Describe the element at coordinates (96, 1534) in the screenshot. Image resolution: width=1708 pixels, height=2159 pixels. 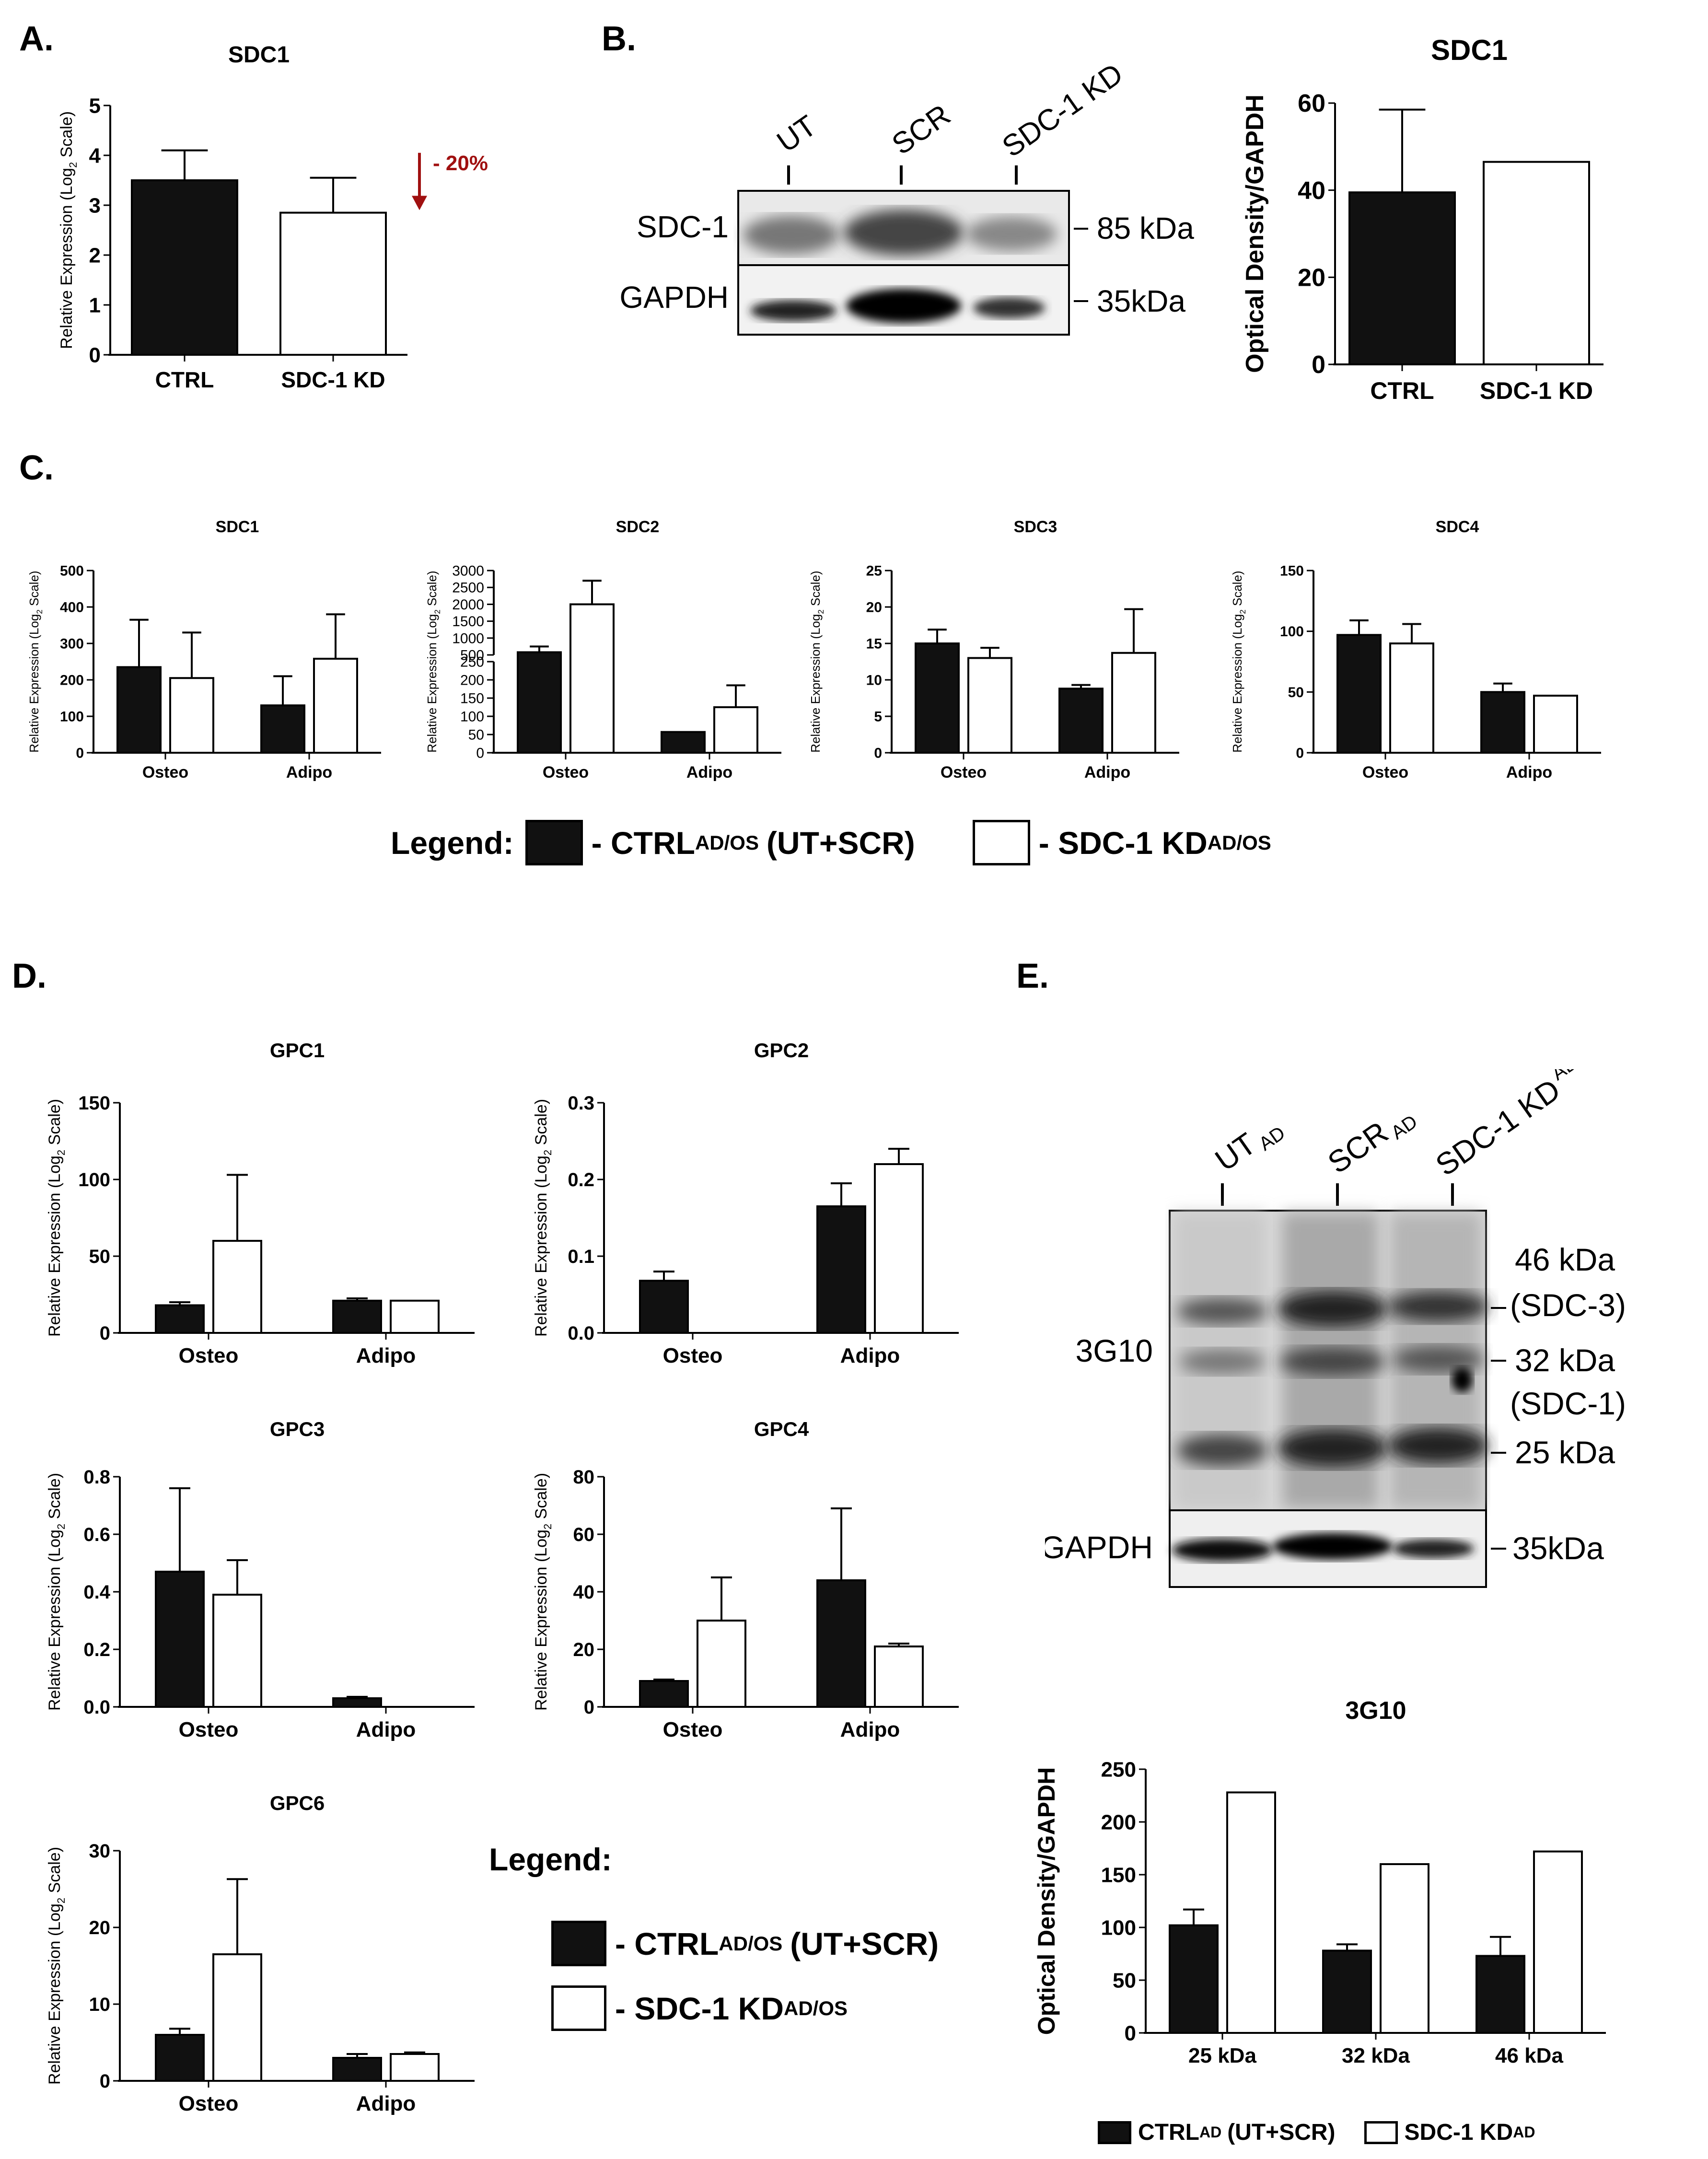
I see `chart-d3-ytick-label: 0.6` at that location.